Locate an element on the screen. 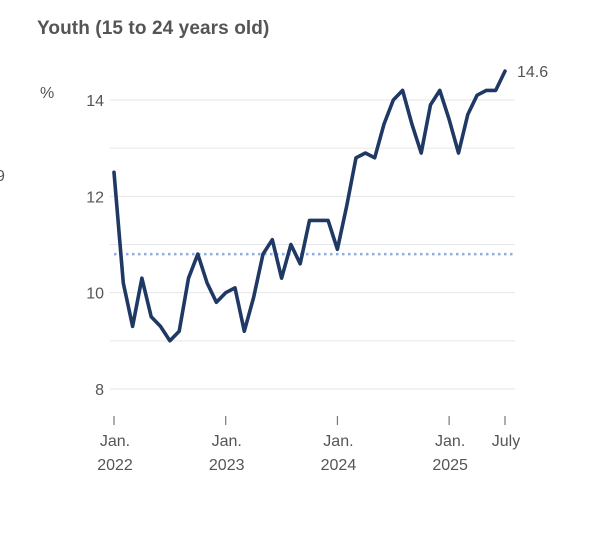 Image resolution: width=596 pixels, height=546 pixels. x-tick-year-label: 2022 is located at coordinates (115, 465).